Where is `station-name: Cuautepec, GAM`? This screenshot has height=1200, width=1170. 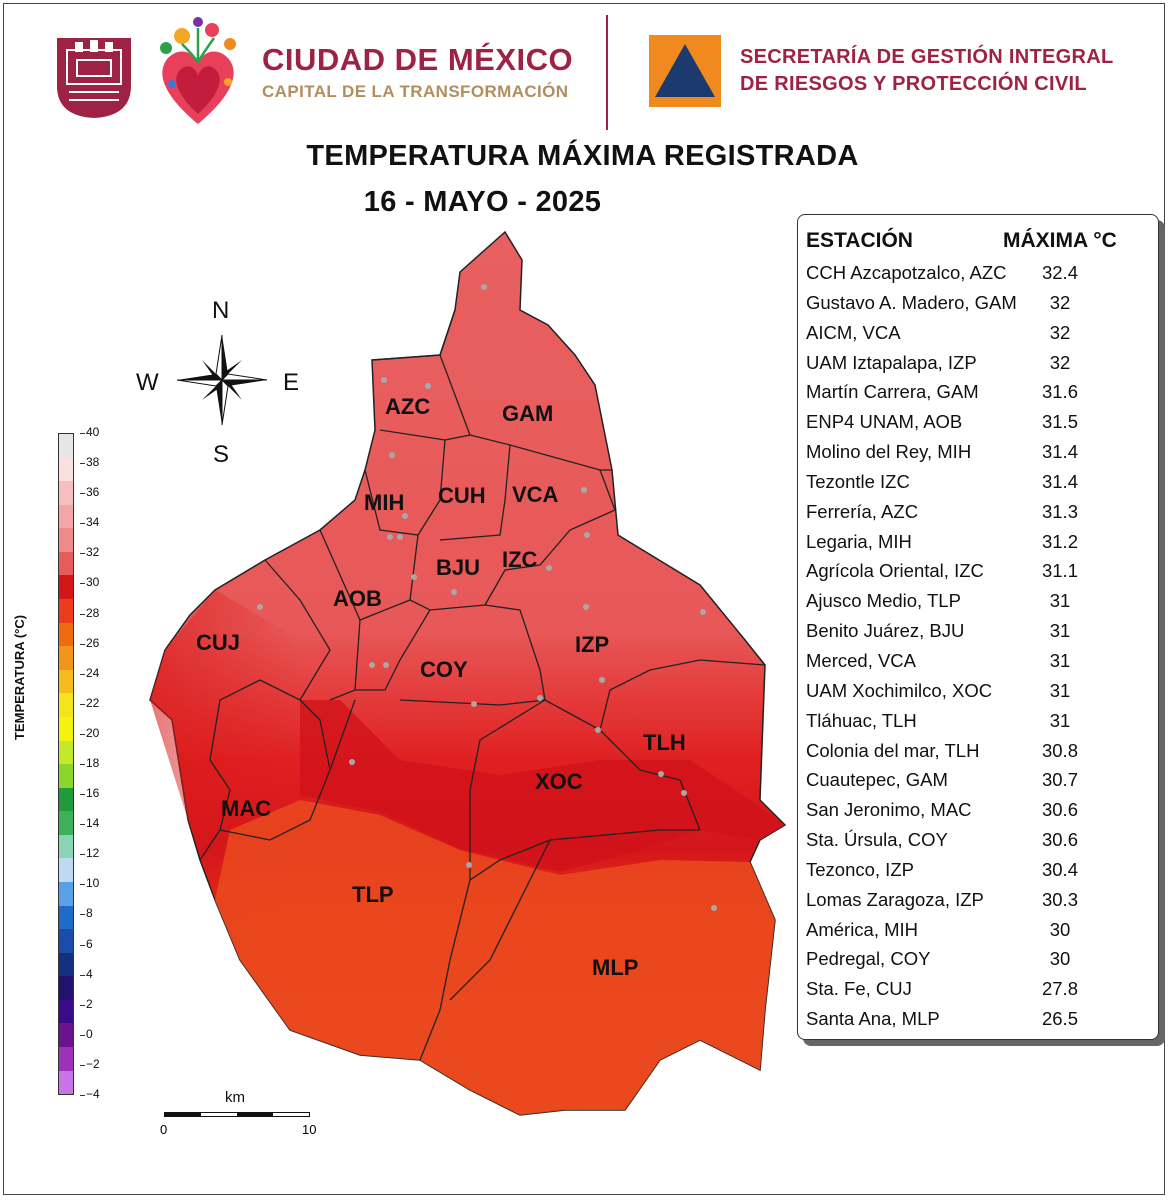 station-name: Cuautepec, GAM is located at coordinates (877, 780).